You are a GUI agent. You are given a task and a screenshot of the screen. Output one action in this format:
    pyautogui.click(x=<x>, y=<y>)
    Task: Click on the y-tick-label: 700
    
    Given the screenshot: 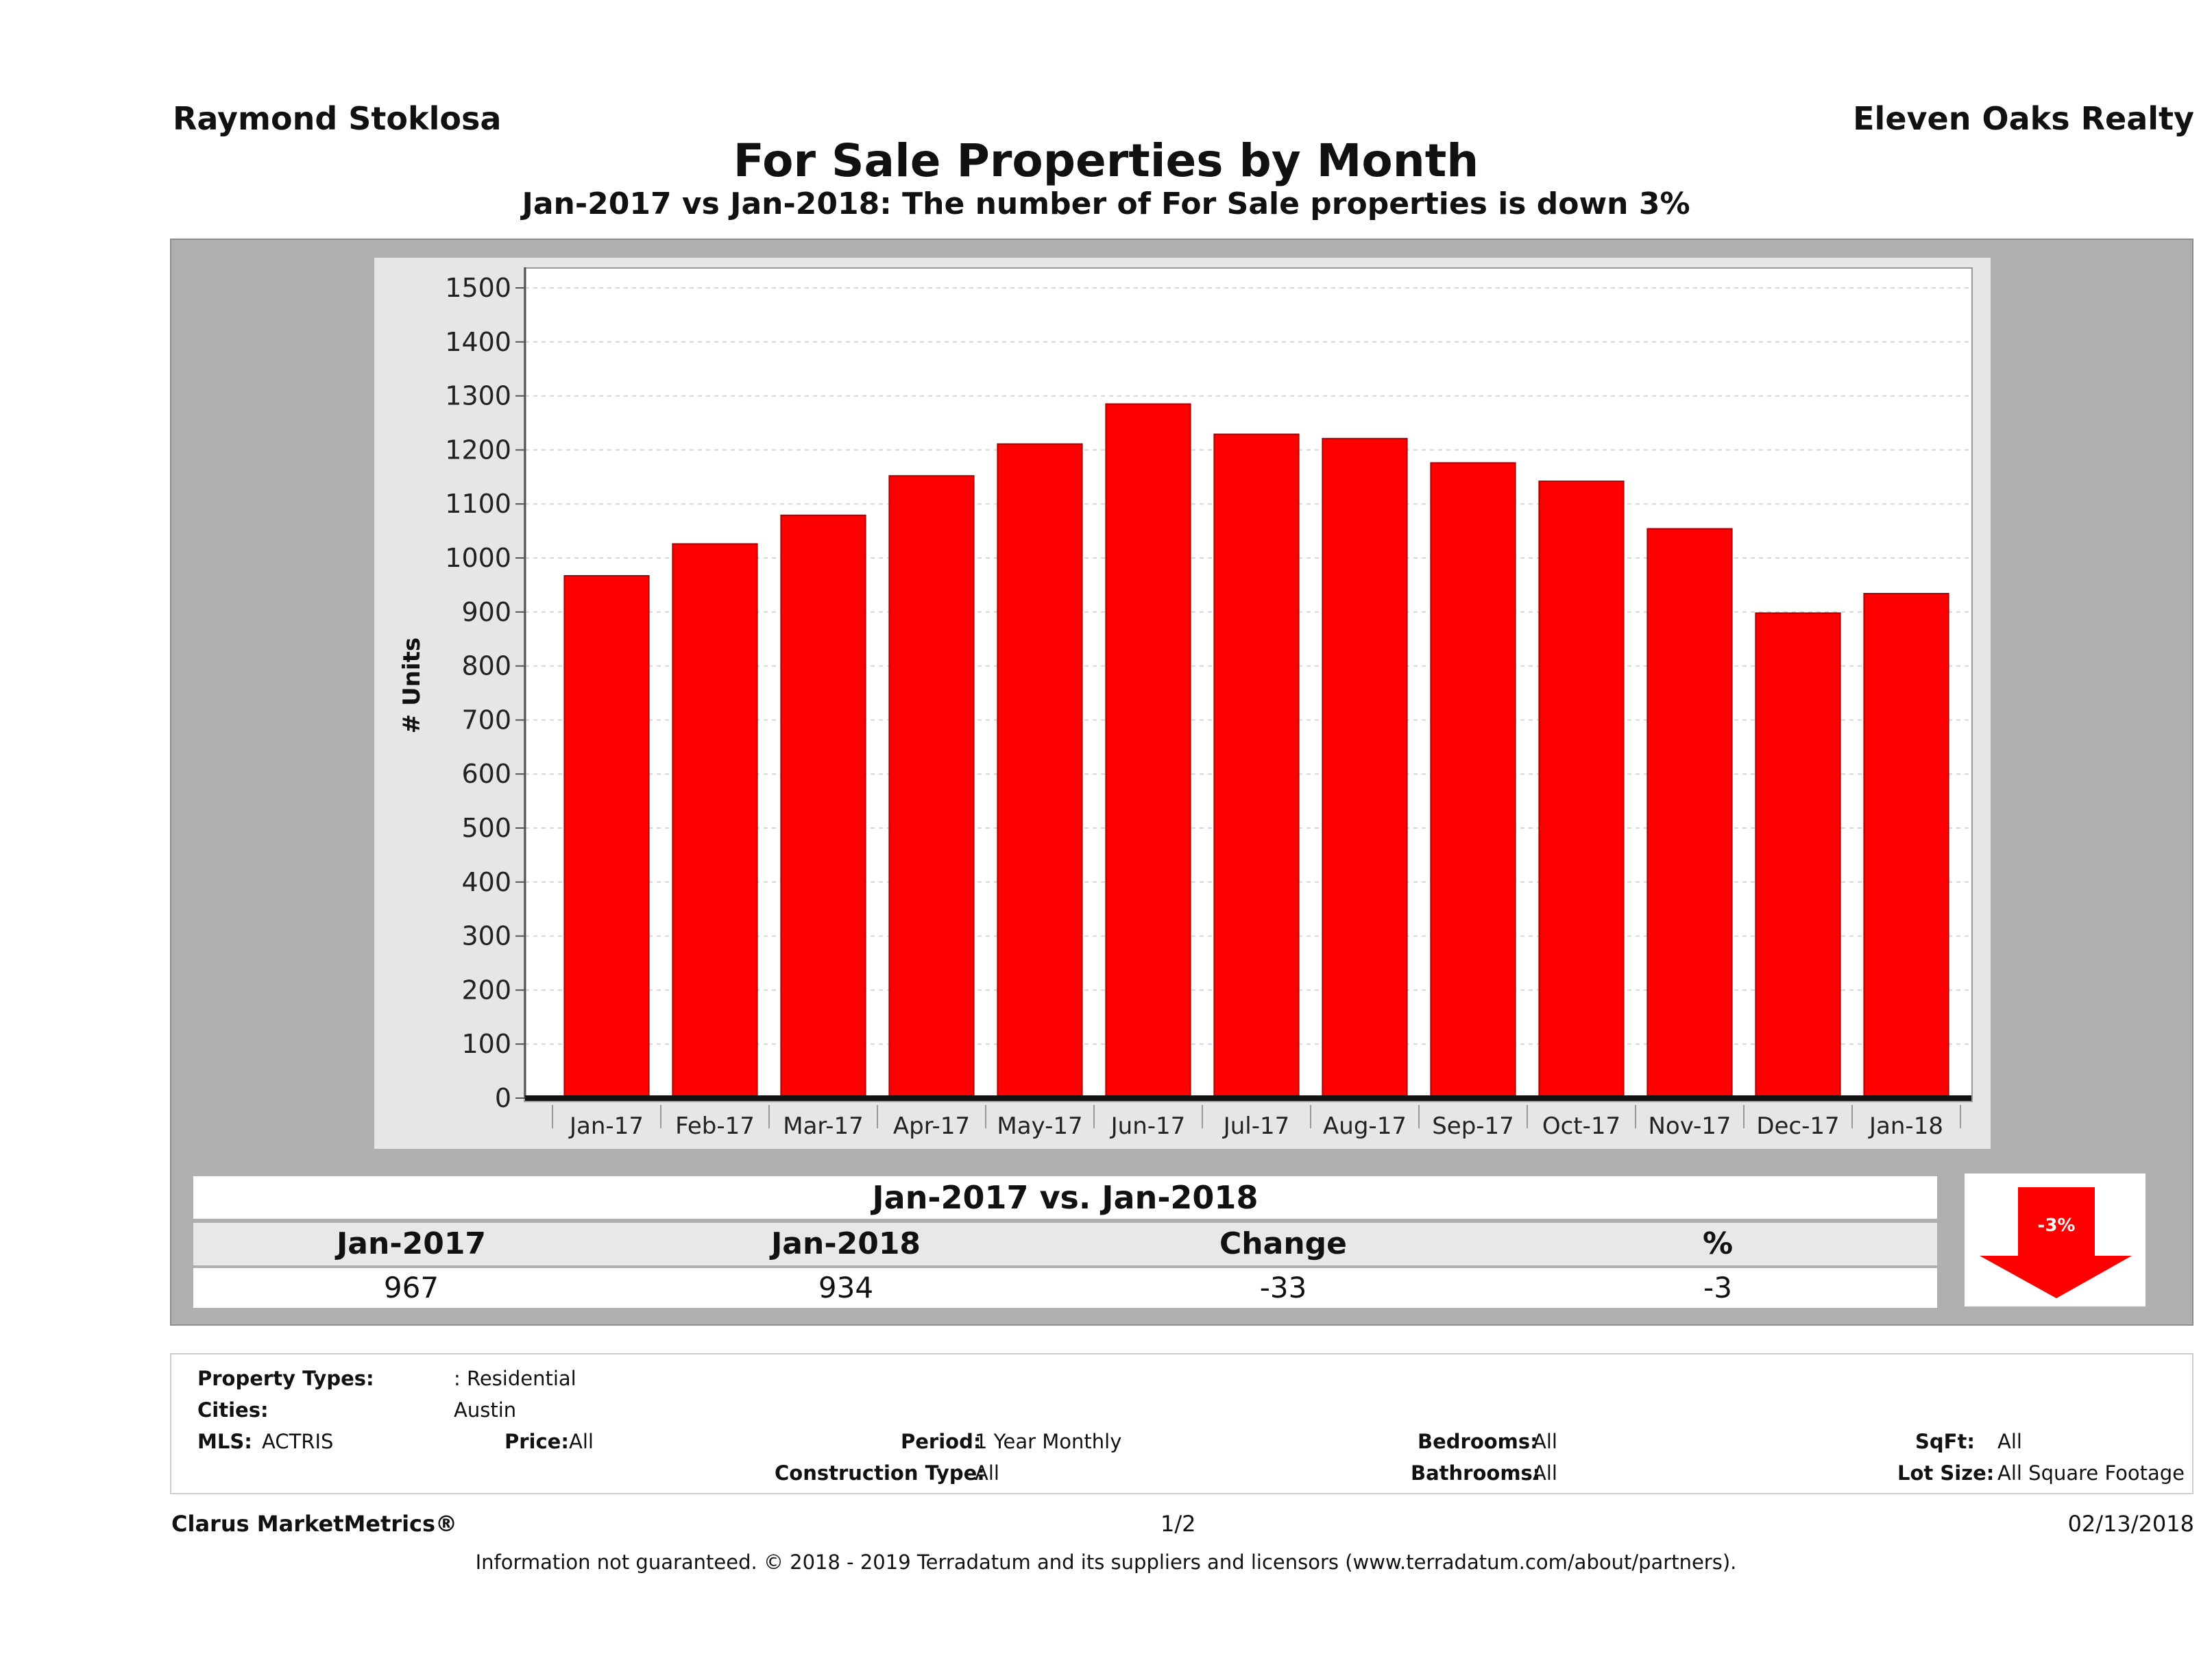 What is the action you would take?
    pyautogui.click(x=486, y=720)
    